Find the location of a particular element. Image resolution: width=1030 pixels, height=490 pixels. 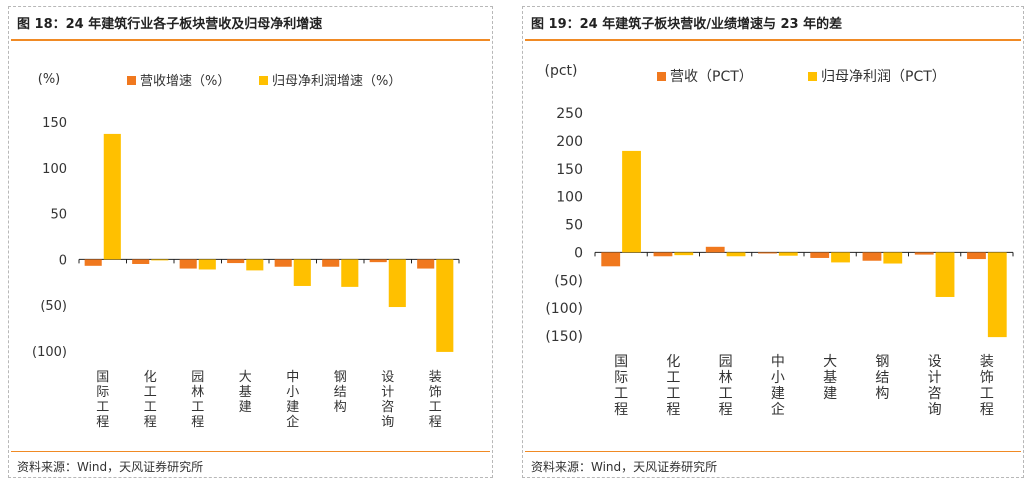

legend-label: 营收增速（%） is located at coordinates (185, 81).